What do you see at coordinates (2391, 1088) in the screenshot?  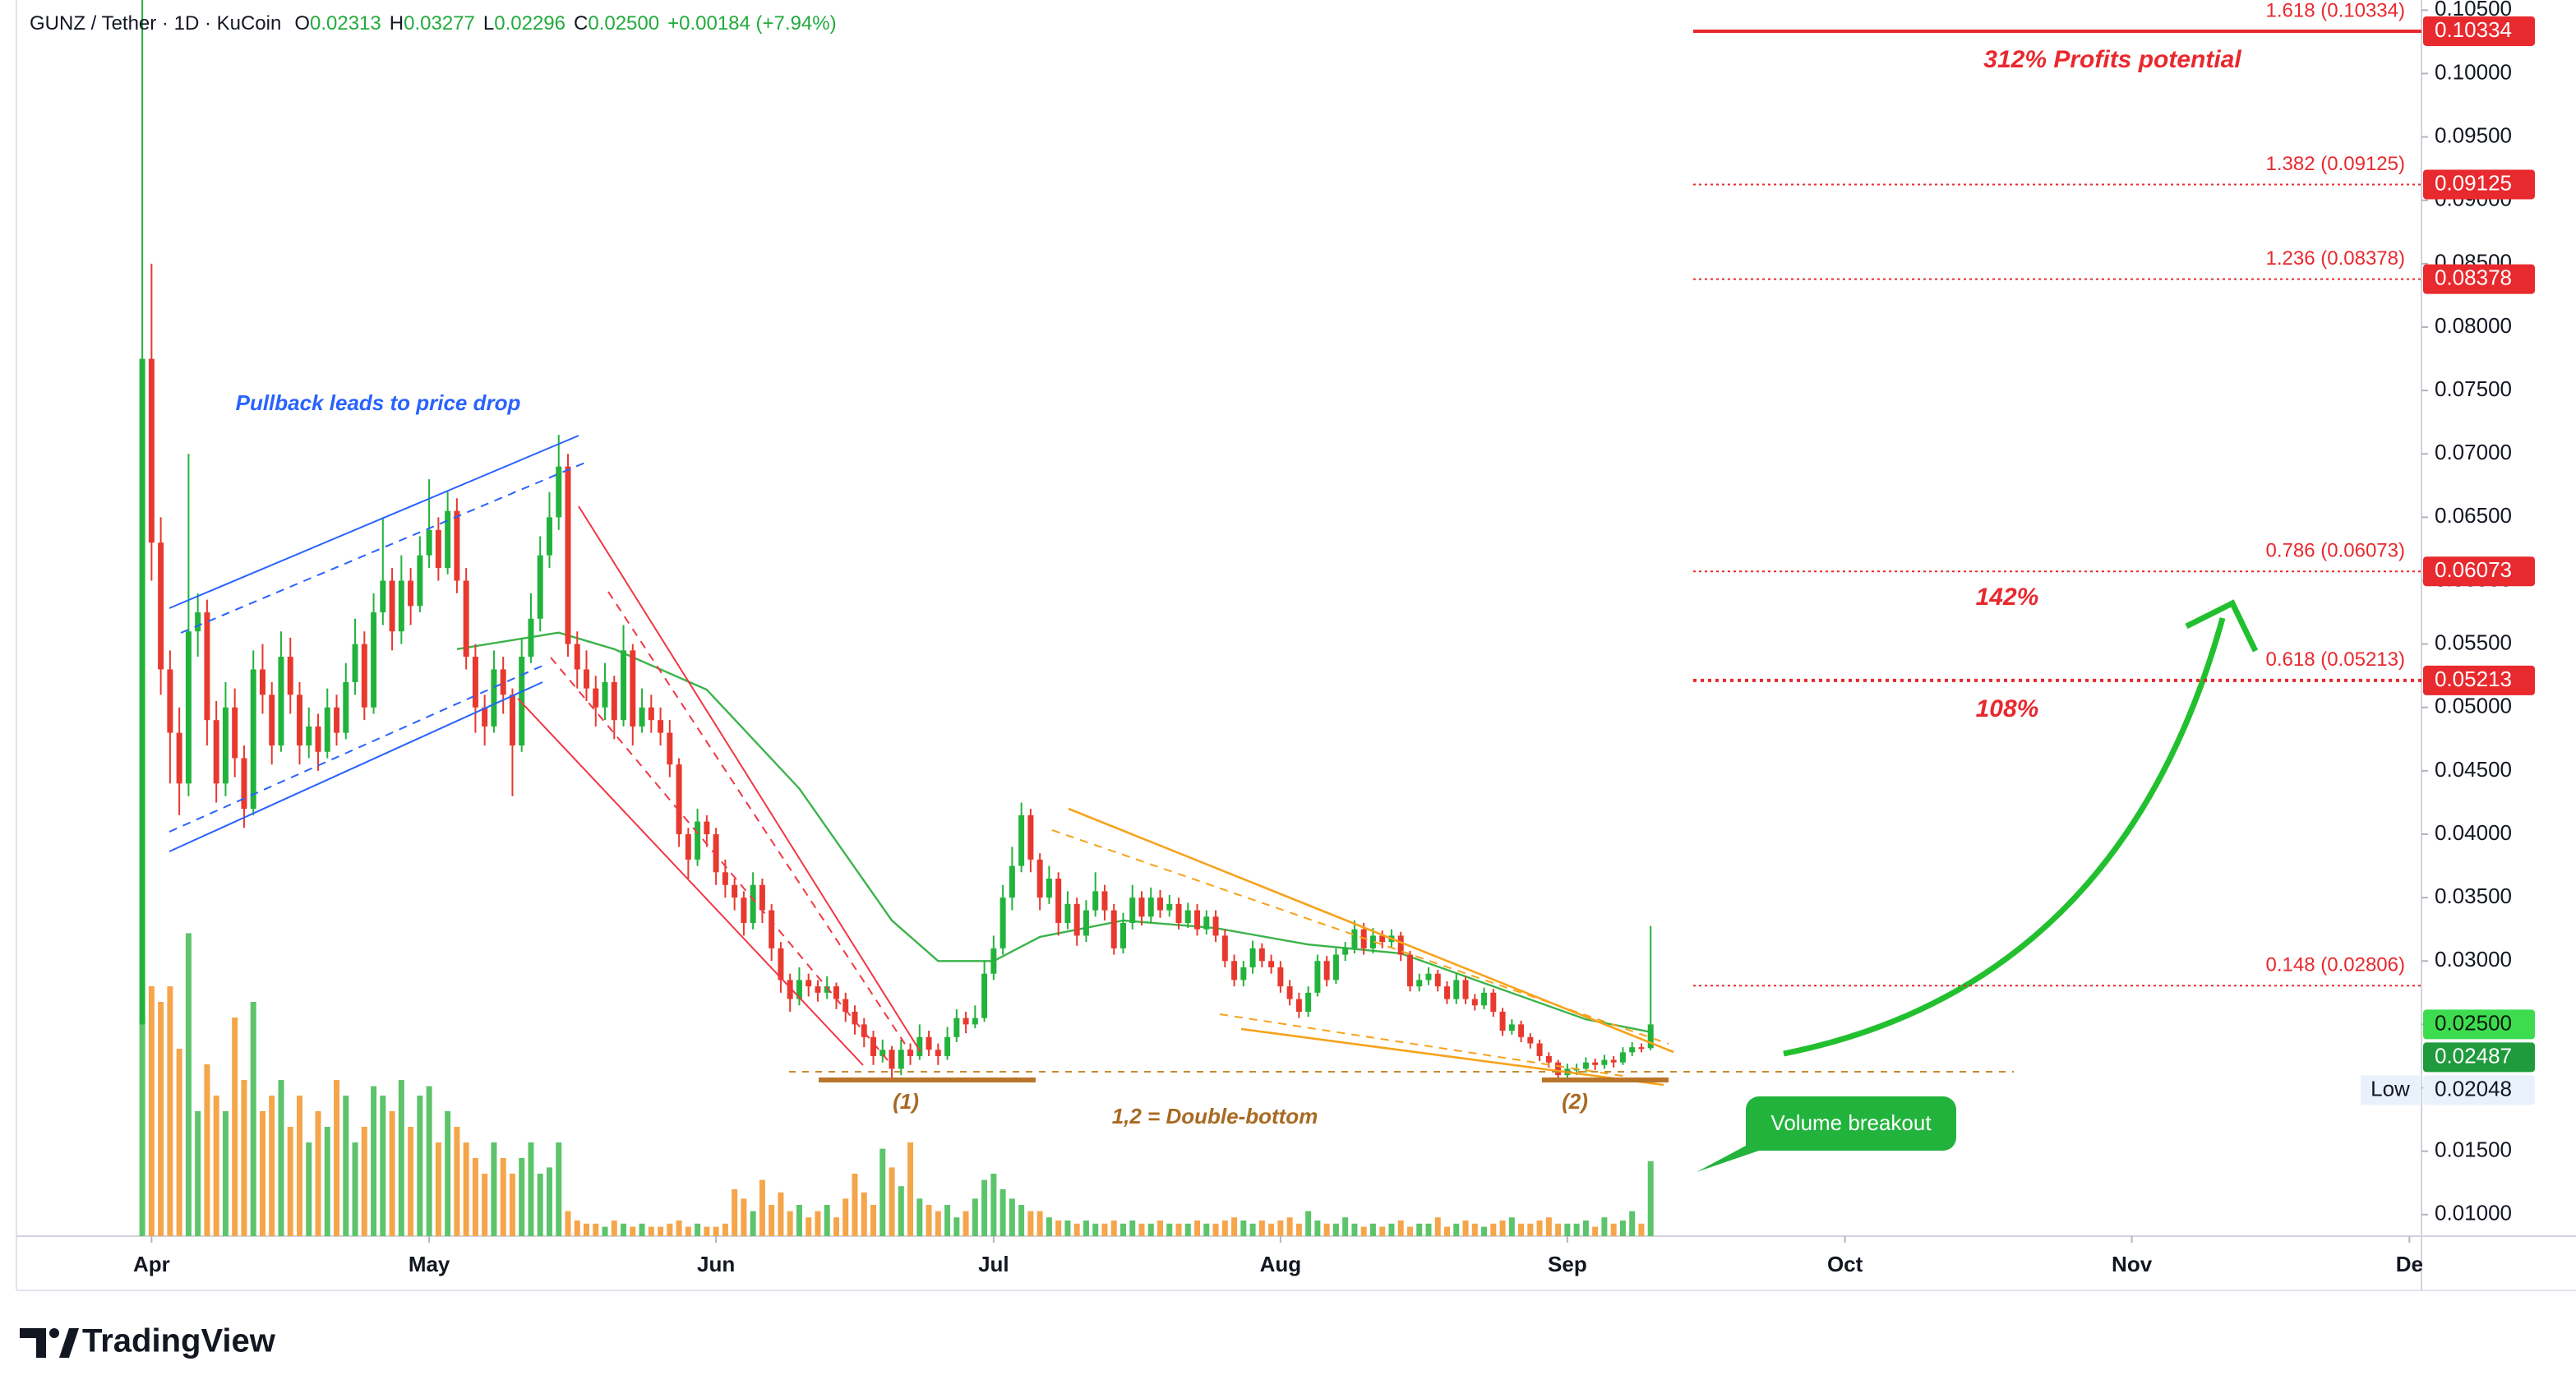 I see `price-tag-title: Low` at bounding box center [2391, 1088].